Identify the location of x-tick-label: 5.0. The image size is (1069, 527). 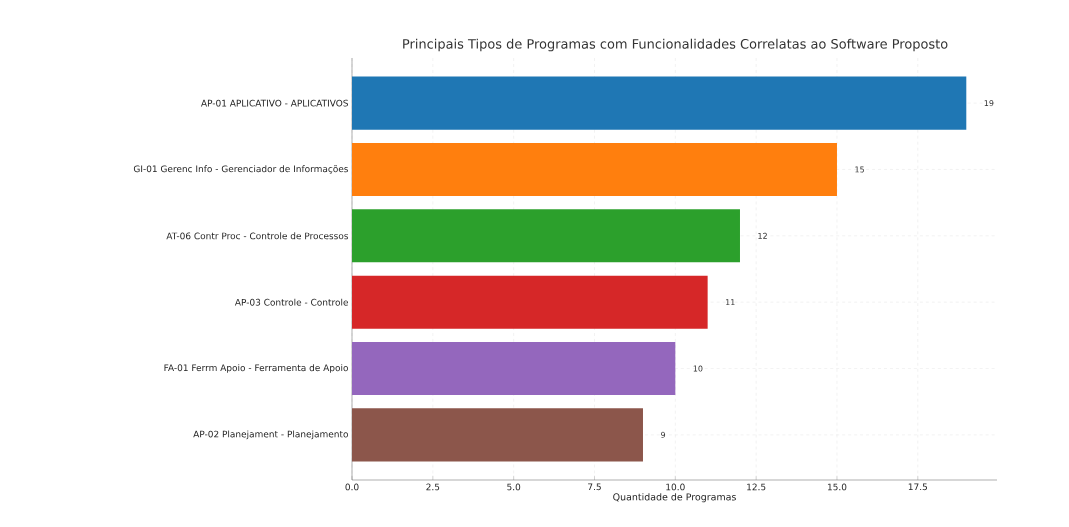
(514, 487).